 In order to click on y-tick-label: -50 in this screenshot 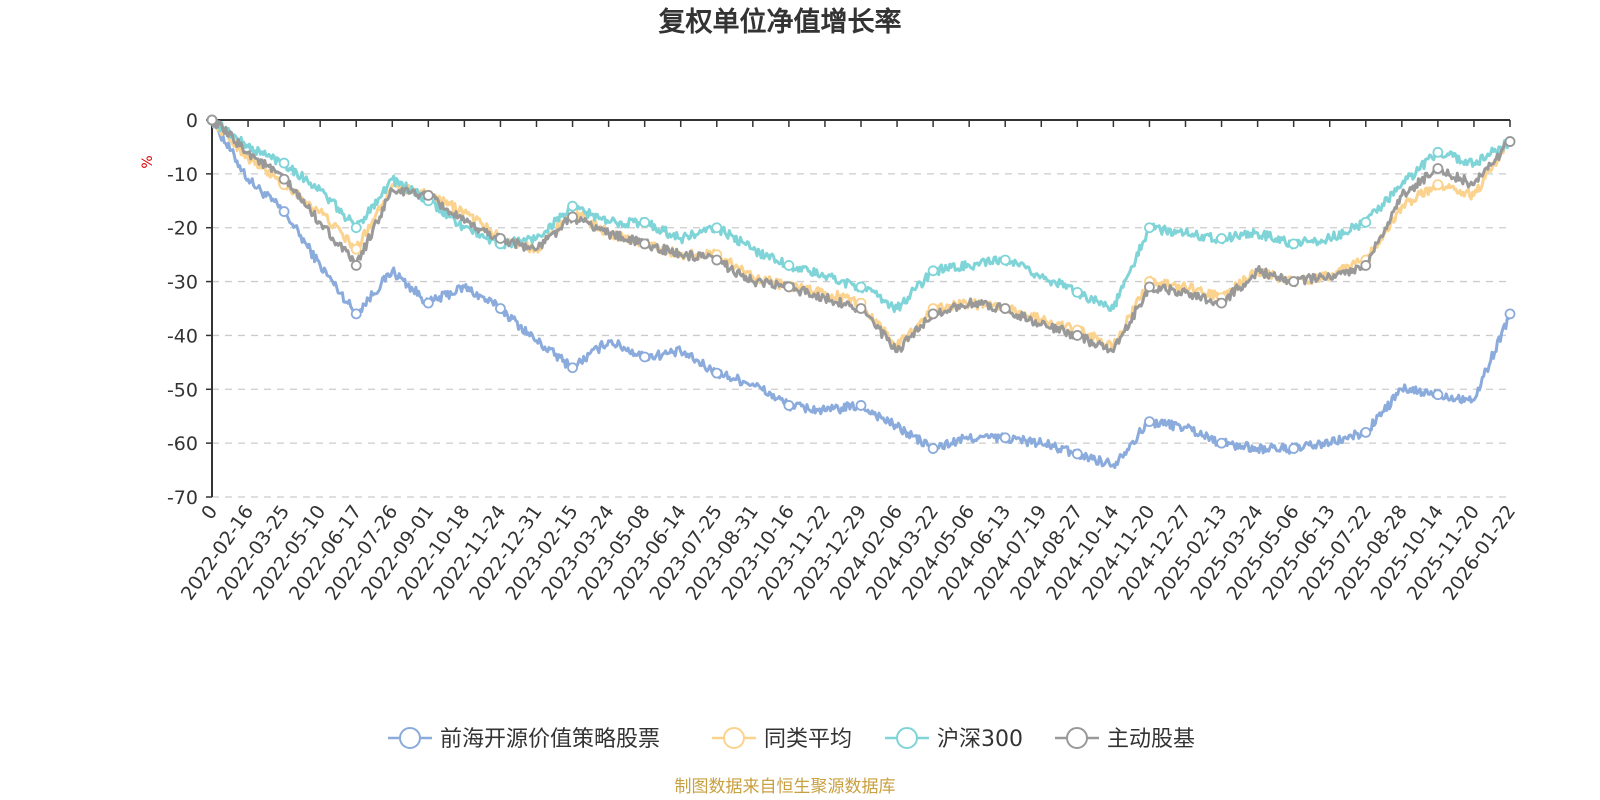, I will do `click(182, 390)`.